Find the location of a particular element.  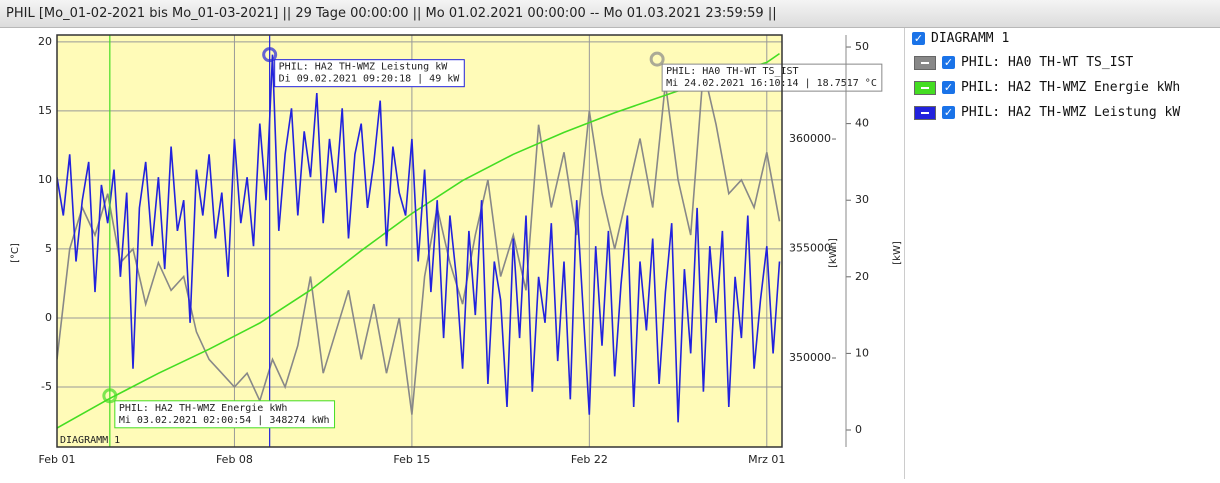

tooltip-text: PHIL: HA2 TH-WMZ Leistung kW is located at coordinates (364, 67).